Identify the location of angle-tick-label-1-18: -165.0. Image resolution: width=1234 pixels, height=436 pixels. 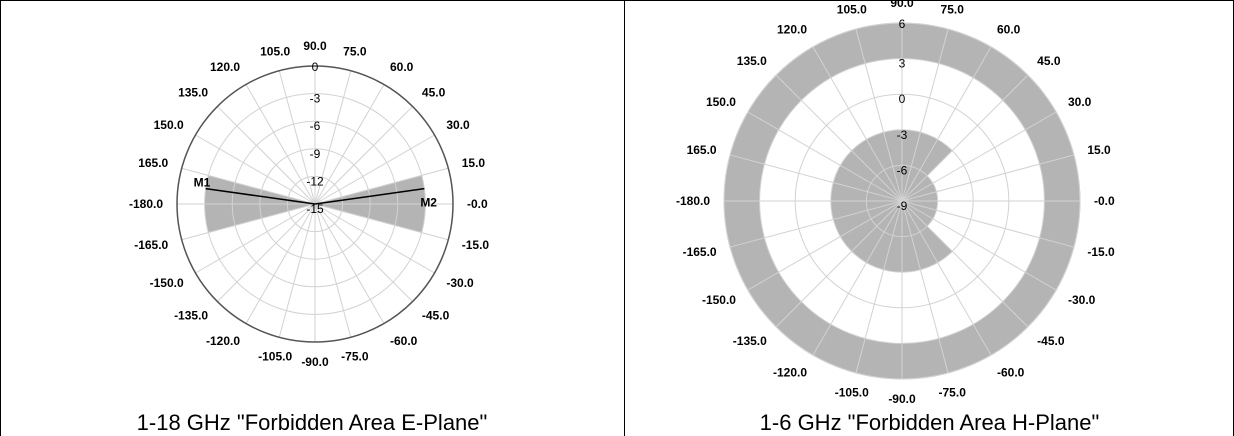
(700, 252).